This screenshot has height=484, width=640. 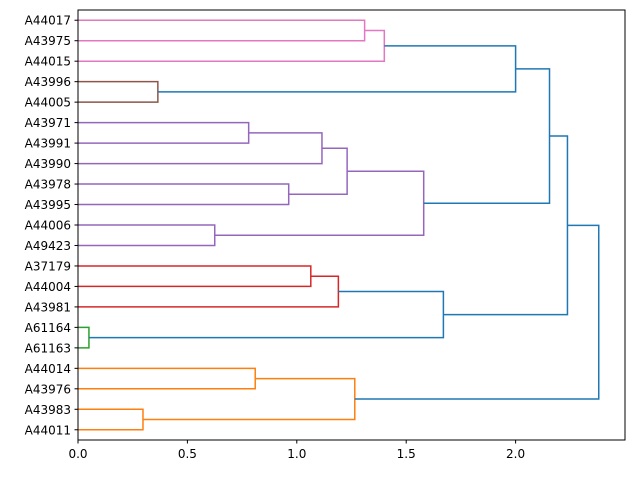 What do you see at coordinates (167, 378) in the screenshot?
I see `dendrogram-link-n17` at bounding box center [167, 378].